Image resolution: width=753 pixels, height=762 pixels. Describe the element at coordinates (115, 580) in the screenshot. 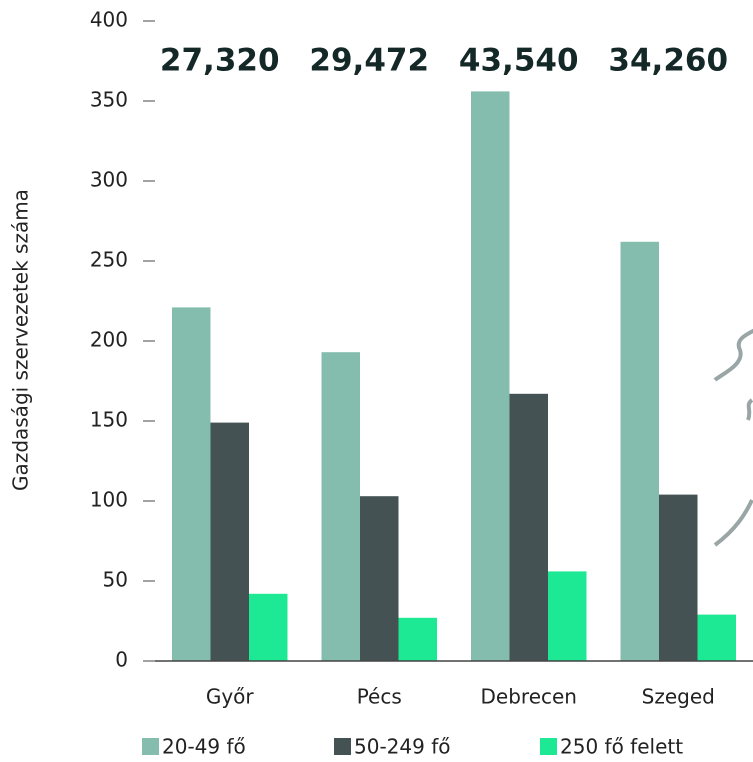

I see `y-tick-label: 50` at that location.